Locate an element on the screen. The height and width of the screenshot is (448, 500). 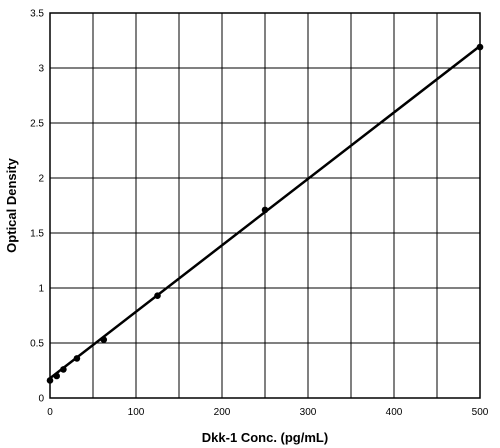
x-tick-label-1: 100 is located at coordinates (136, 412).